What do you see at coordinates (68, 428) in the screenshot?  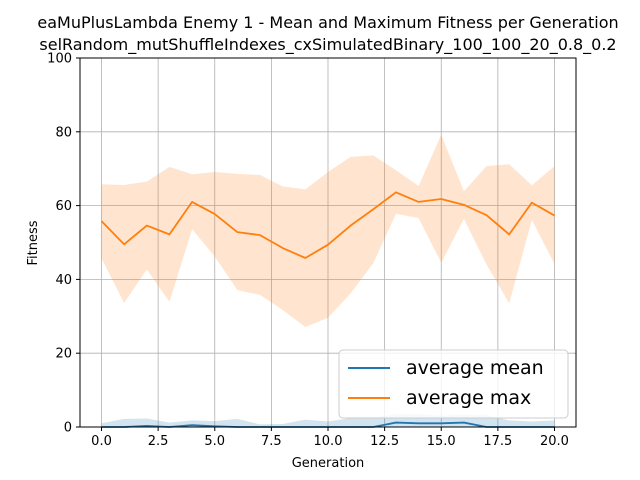 I see `y-tick-label: 0` at bounding box center [68, 428].